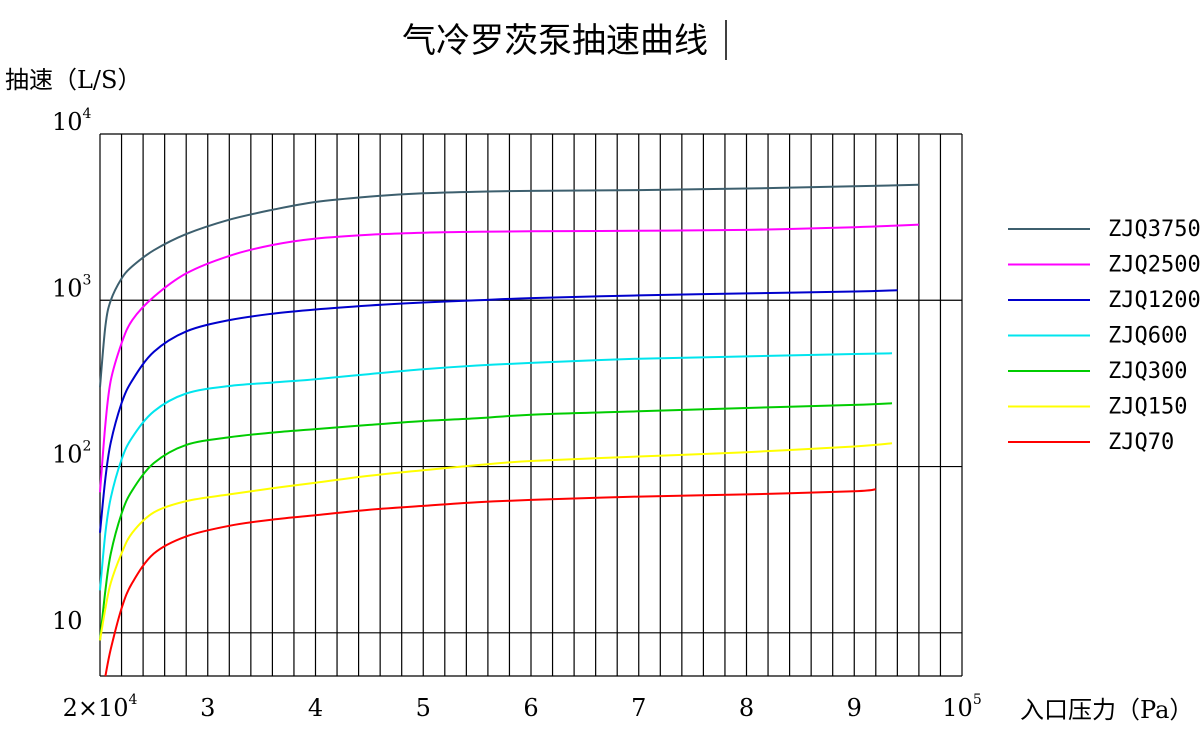 The height and width of the screenshot is (736, 1200). Describe the element at coordinates (1147, 371) in the screenshot. I see `legend-label-zjq300: ZJQ300` at that location.